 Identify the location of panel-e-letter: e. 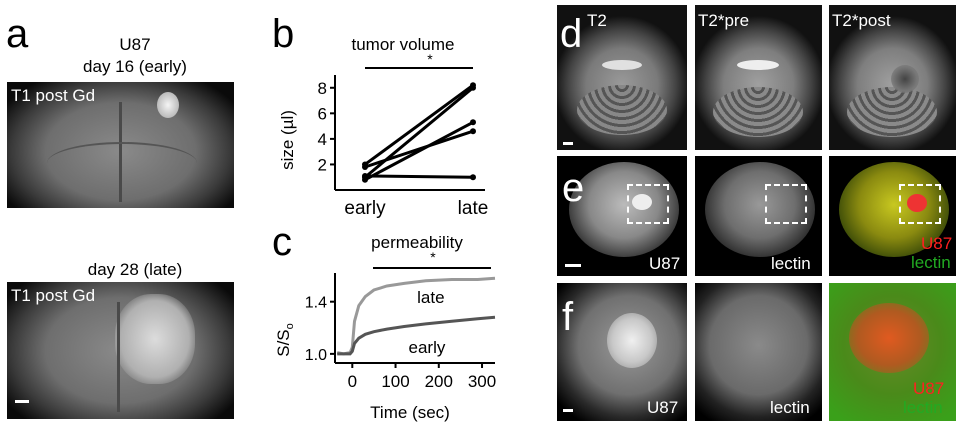
(573, 188).